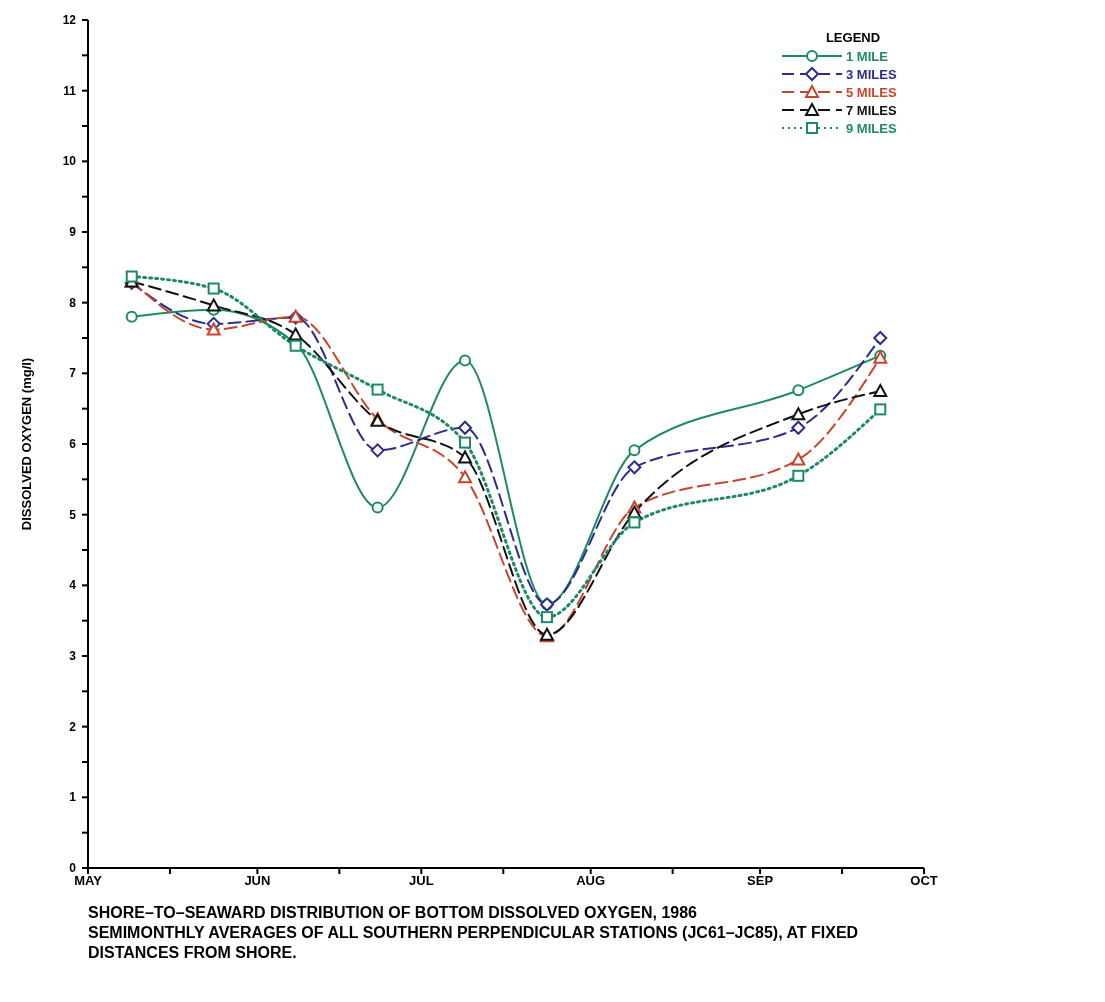 The width and height of the screenshot is (1105, 1002). I want to click on y-axis-title: DISSOLVED OXYGEN (mg/l), so click(26, 444).